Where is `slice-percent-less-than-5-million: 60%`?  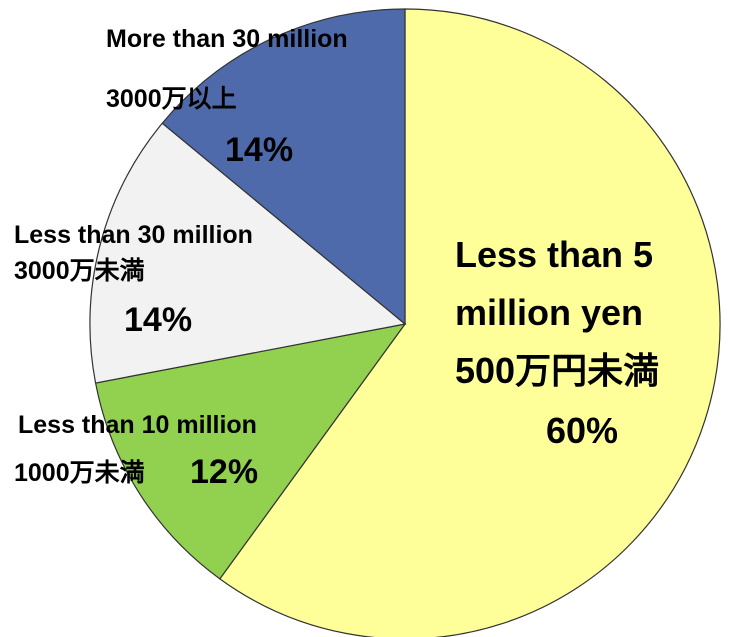
slice-percent-less-than-5-million: 60% is located at coordinates (582, 430).